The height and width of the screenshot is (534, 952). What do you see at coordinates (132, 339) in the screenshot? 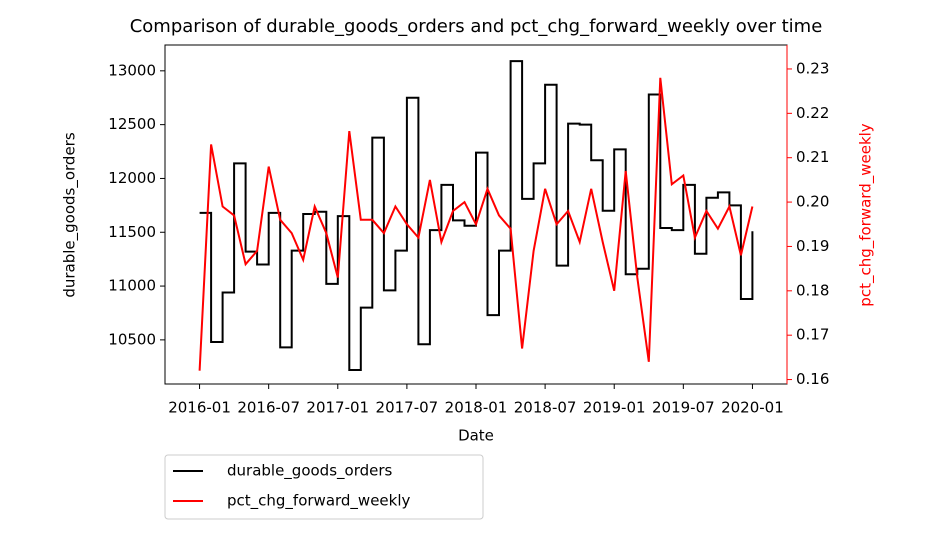
I see `y-tick-label: 10500` at bounding box center [132, 339].